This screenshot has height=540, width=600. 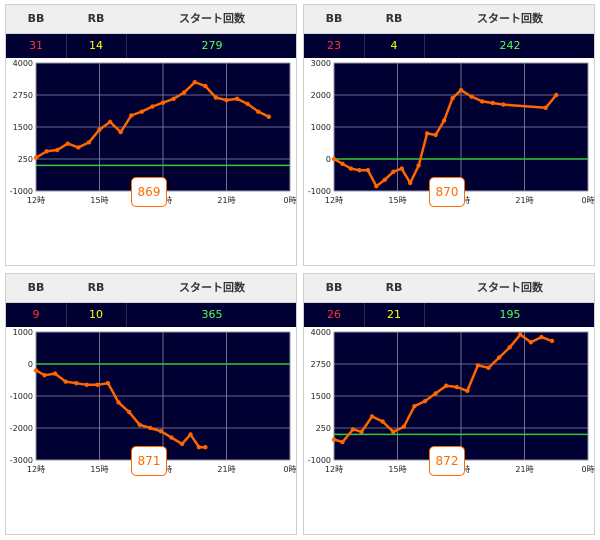 What do you see at coordinates (21, 428) in the screenshot?
I see `y-tick-label: -2000` at bounding box center [21, 428].